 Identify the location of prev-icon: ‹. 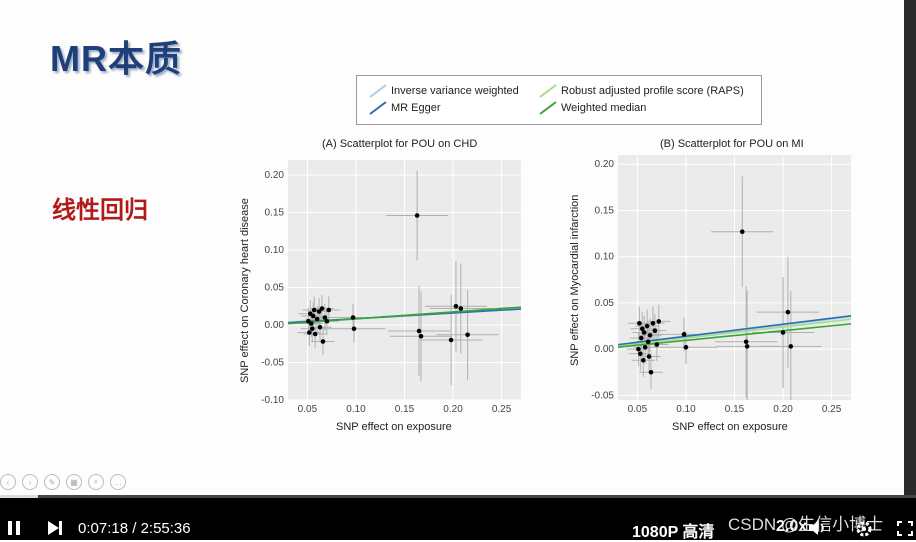
(8, 482).